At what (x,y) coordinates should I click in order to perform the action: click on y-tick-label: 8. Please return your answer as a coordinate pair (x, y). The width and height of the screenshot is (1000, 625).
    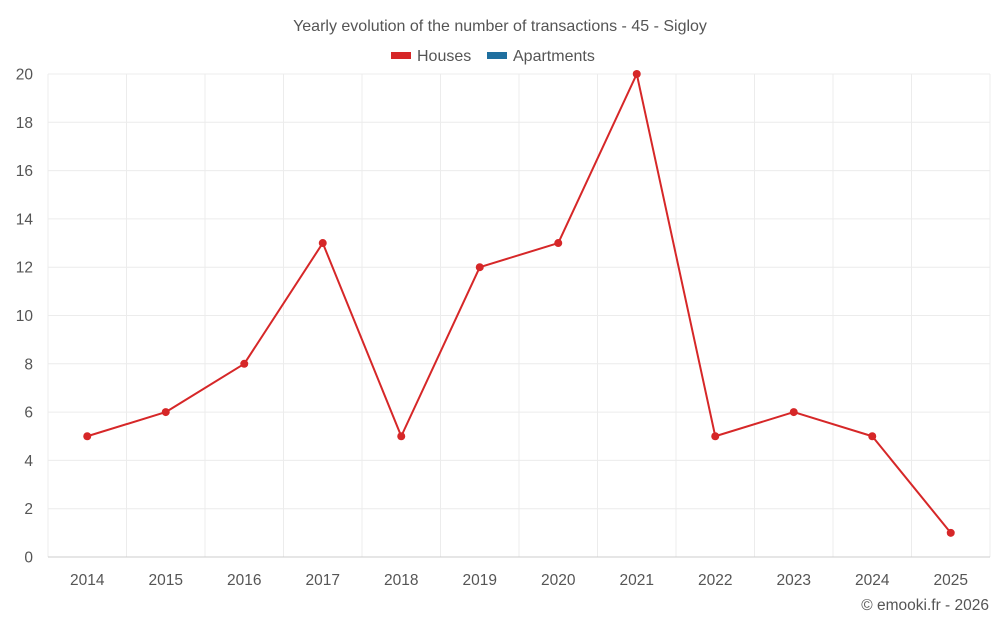
    Looking at the image, I should click on (28, 364).